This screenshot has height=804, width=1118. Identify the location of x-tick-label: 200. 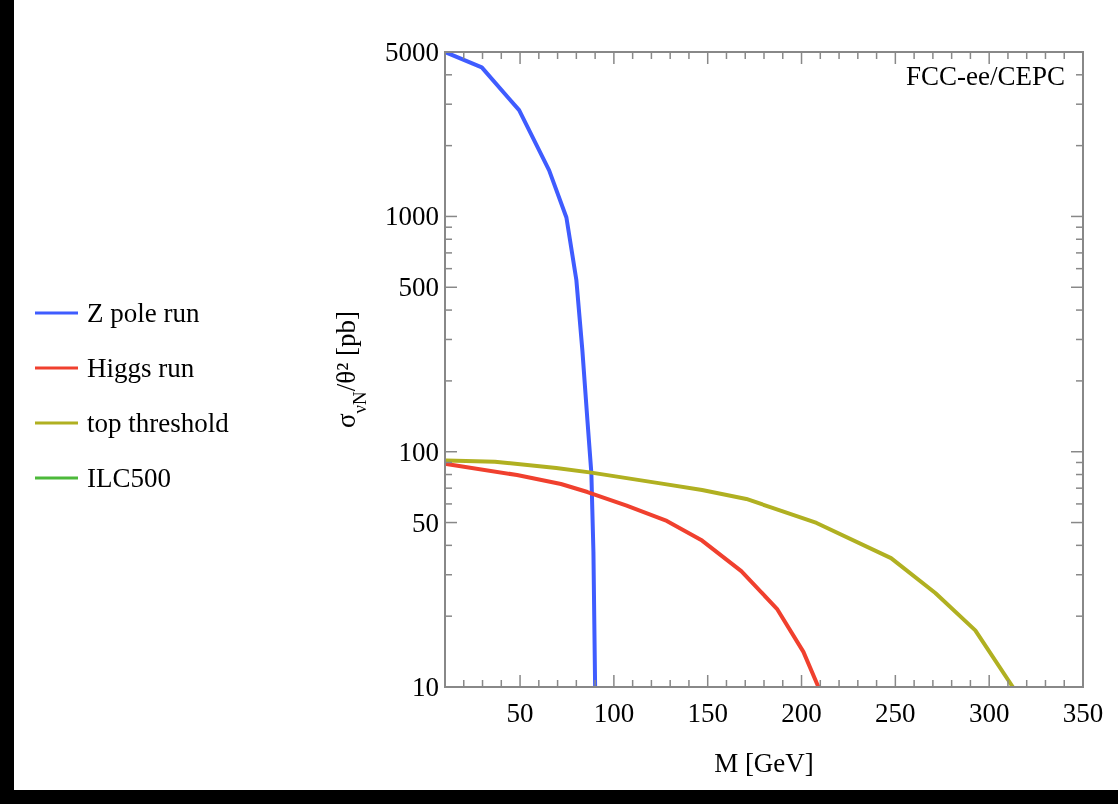
(801, 713).